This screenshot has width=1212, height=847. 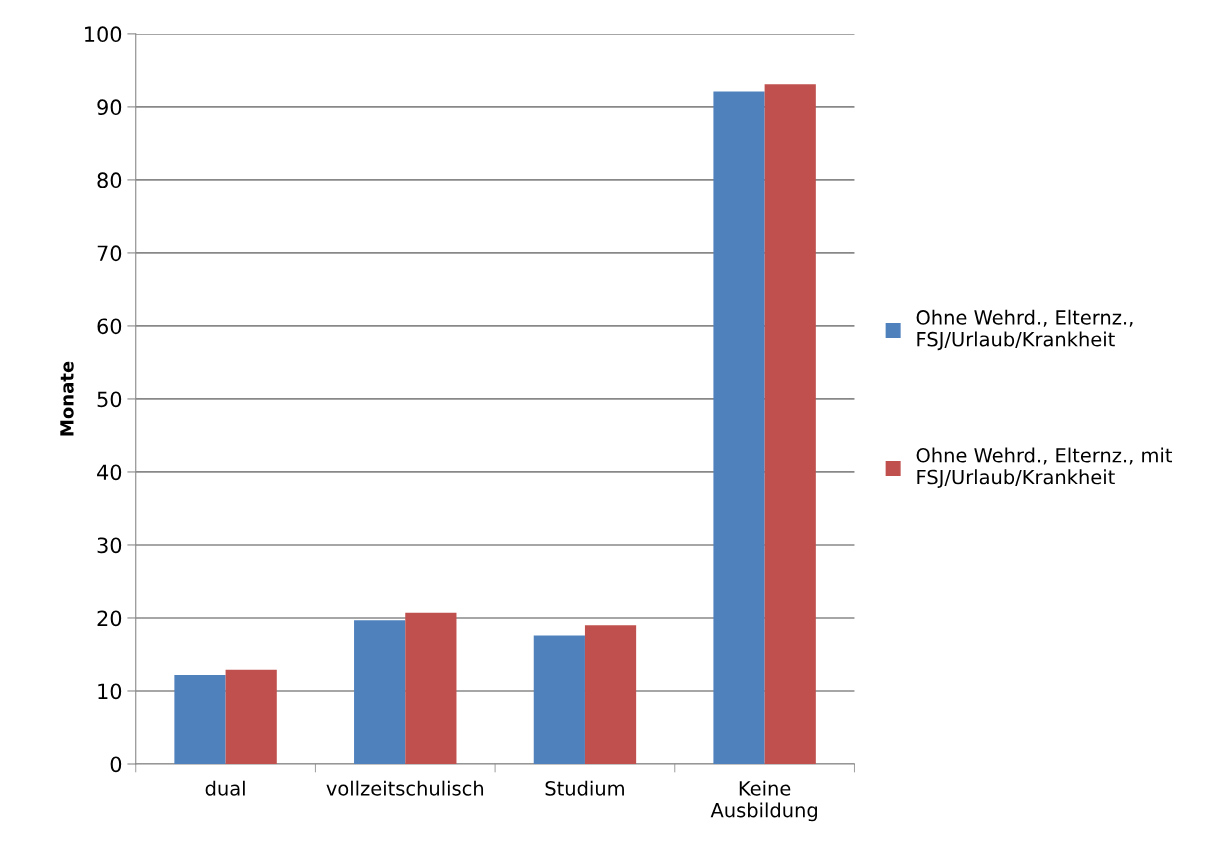 I want to click on y-tick-label: 80, so click(x=109, y=180).